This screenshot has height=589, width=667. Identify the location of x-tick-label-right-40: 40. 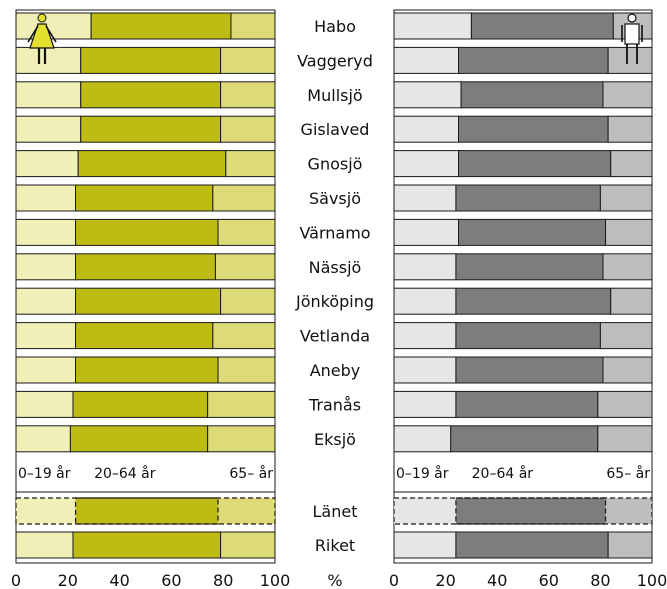
(497, 580).